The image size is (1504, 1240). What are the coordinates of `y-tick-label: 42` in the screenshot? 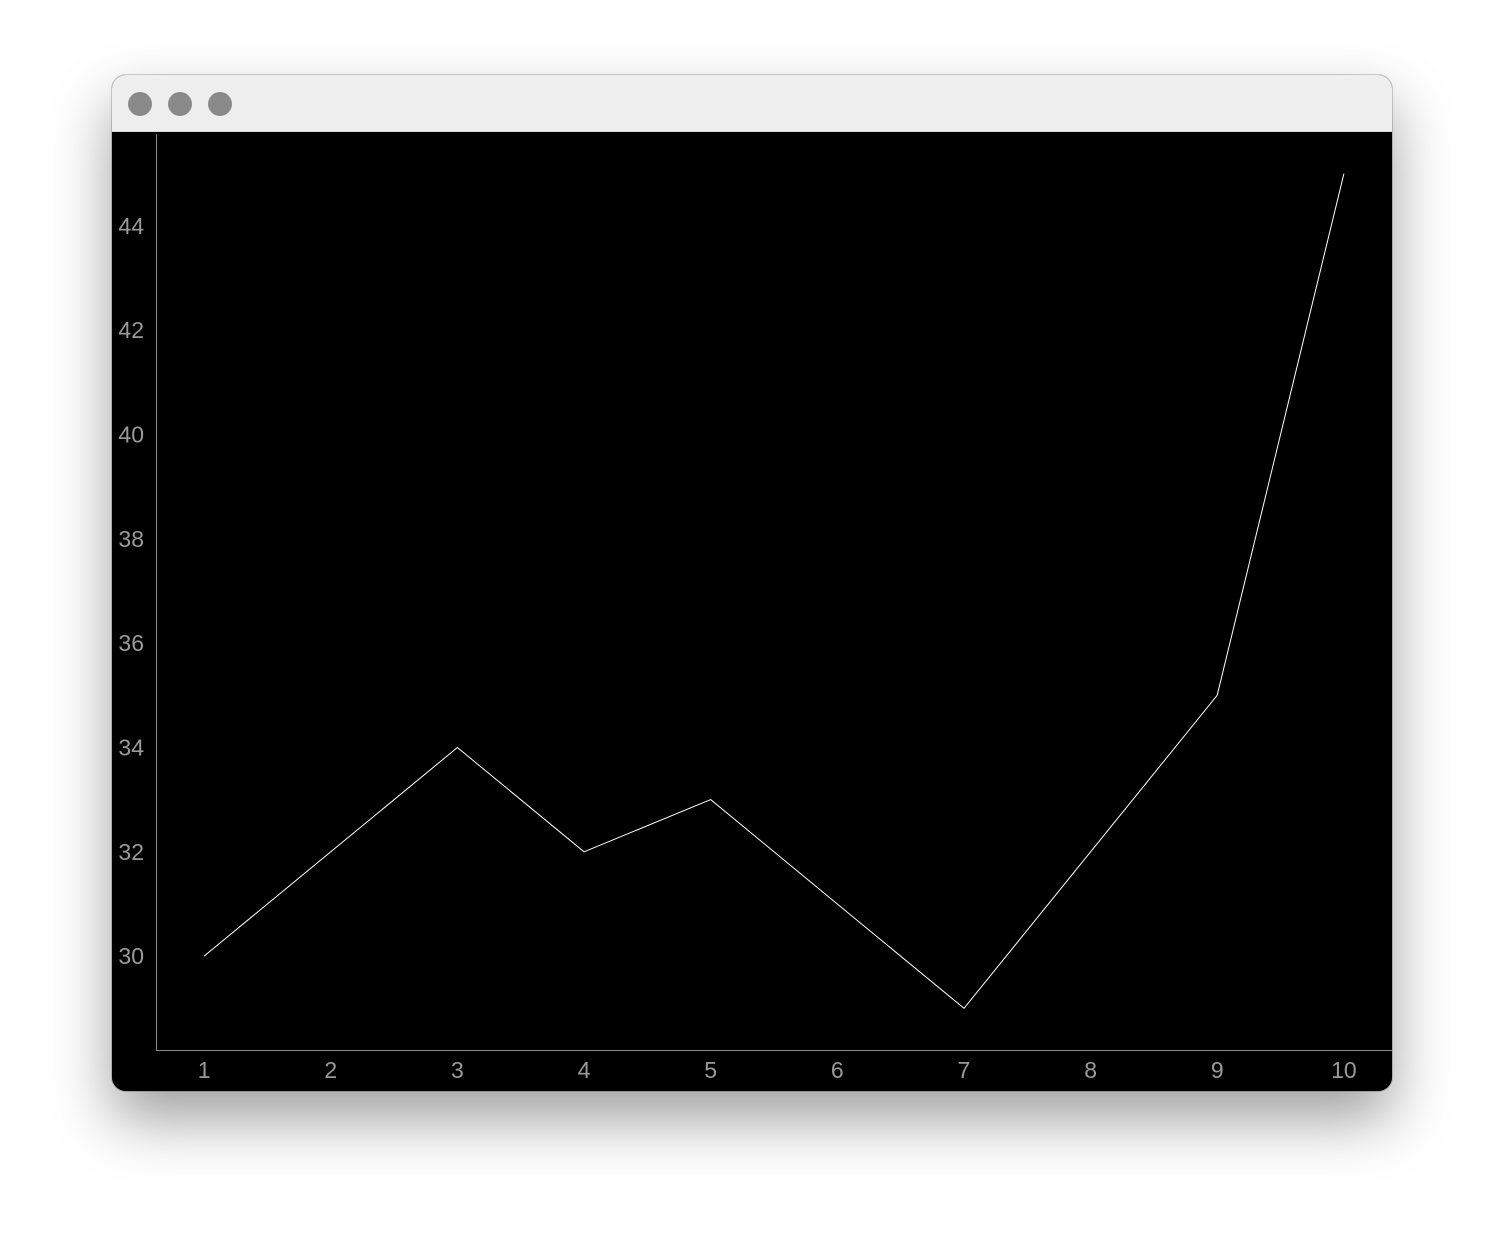 It's located at (131, 330).